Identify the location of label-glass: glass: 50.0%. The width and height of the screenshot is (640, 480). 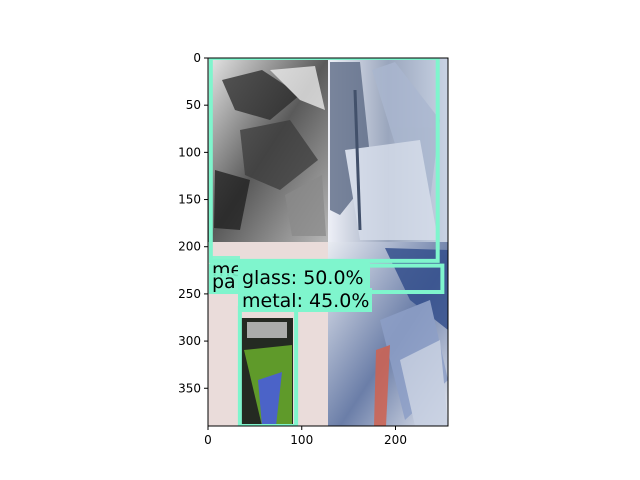
(303, 278).